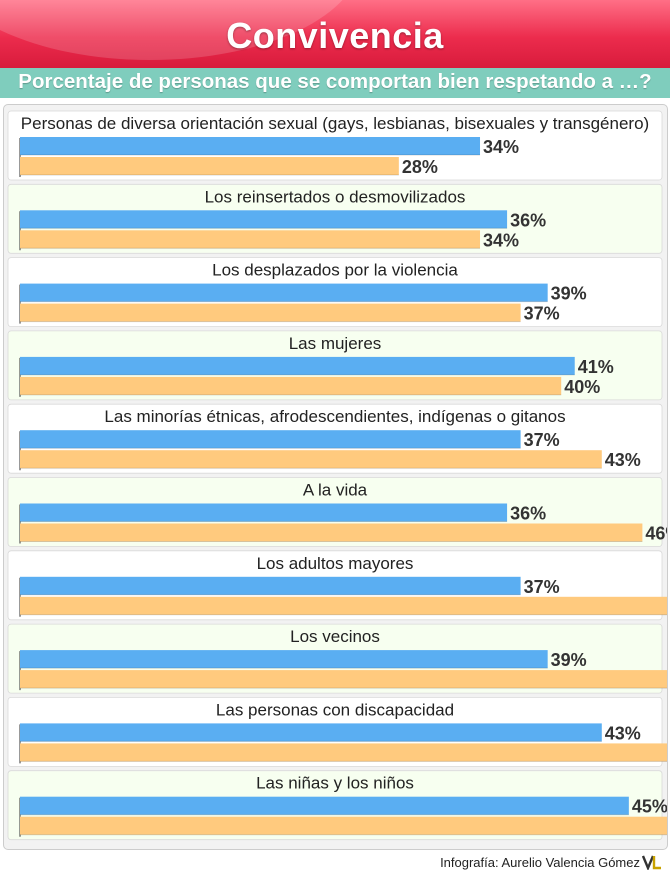  I want to click on value-label: 41%, so click(596, 367).